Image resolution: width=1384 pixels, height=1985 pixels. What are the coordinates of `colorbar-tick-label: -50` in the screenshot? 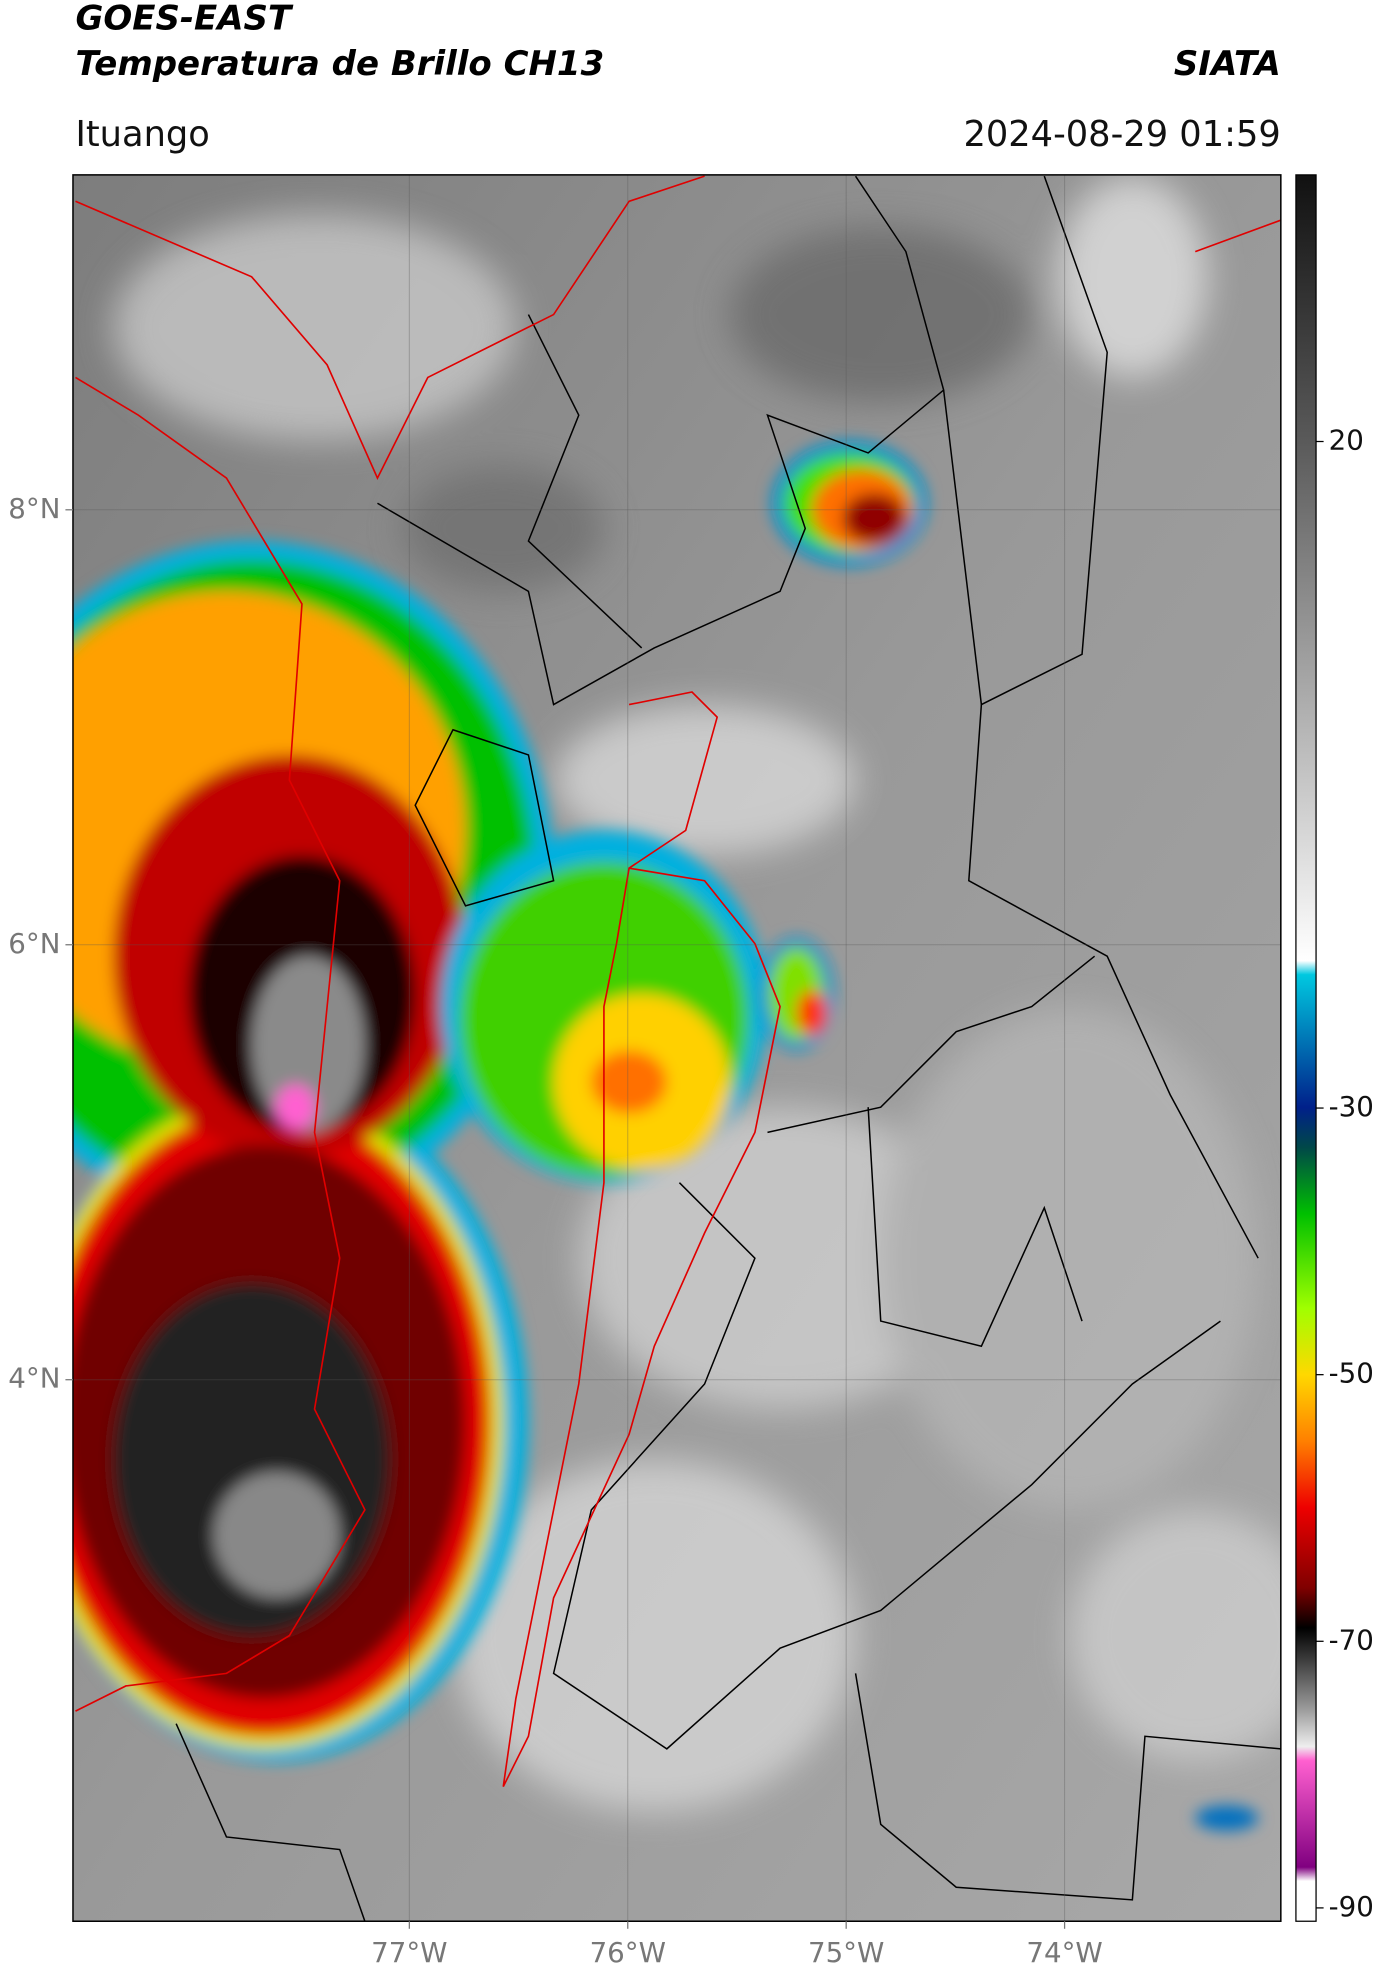 It's located at (1351, 1373).